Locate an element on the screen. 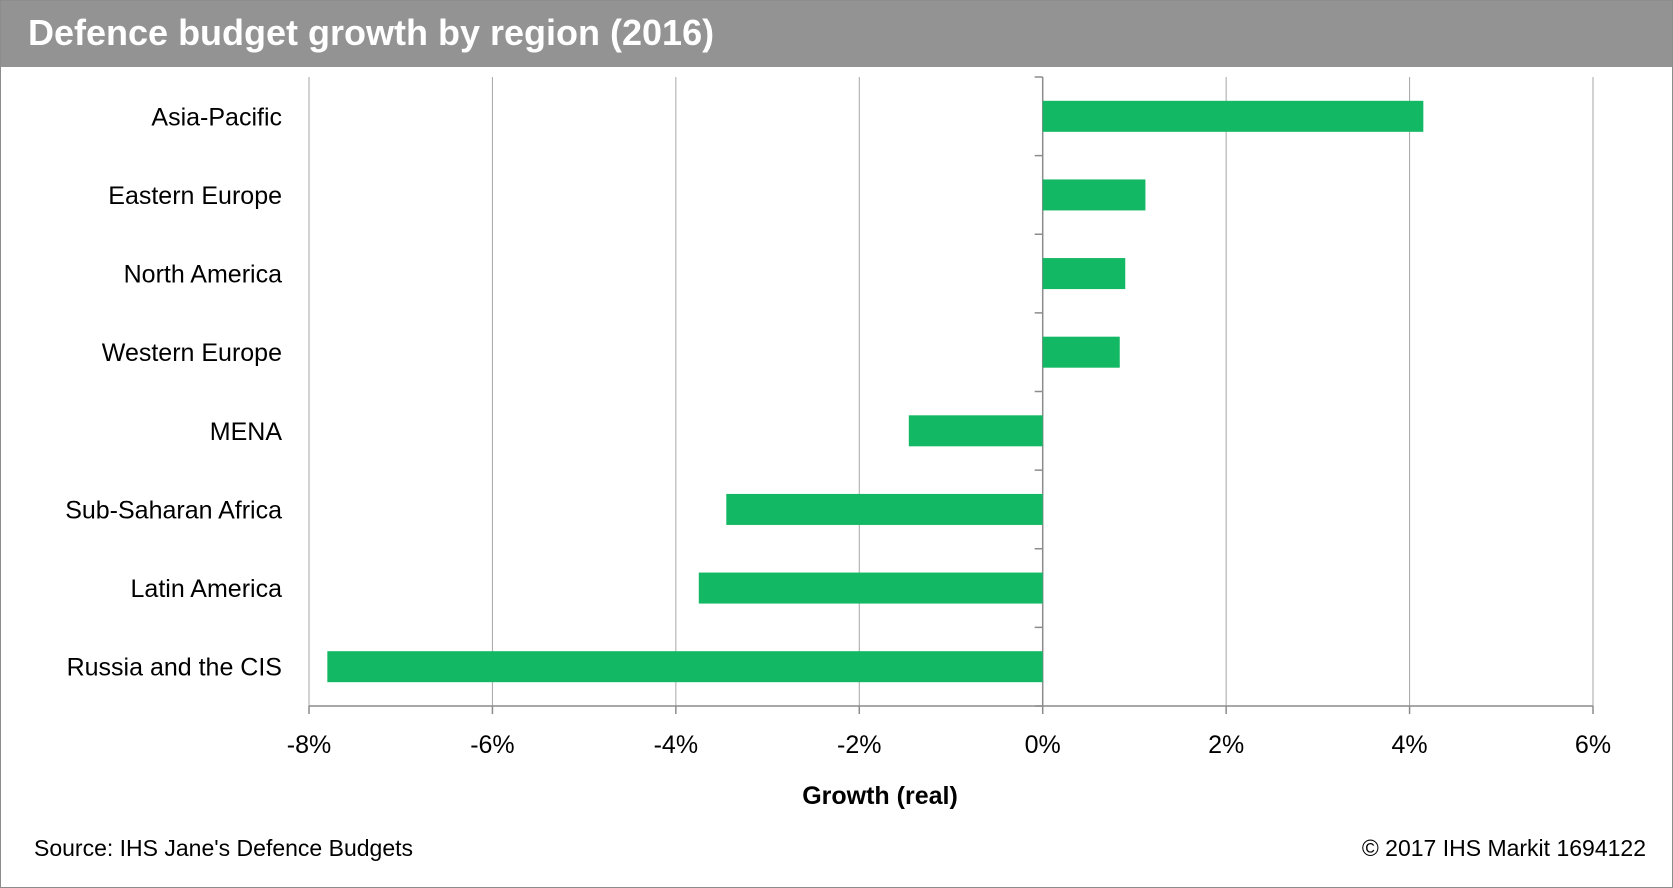  bar-north-america is located at coordinates (1084, 274).